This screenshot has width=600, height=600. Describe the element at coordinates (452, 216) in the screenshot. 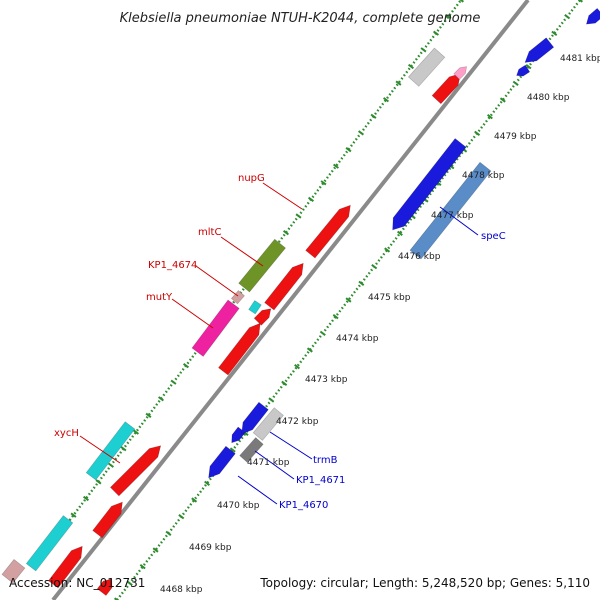

I see `scale-label: 4477 kbp` at that location.